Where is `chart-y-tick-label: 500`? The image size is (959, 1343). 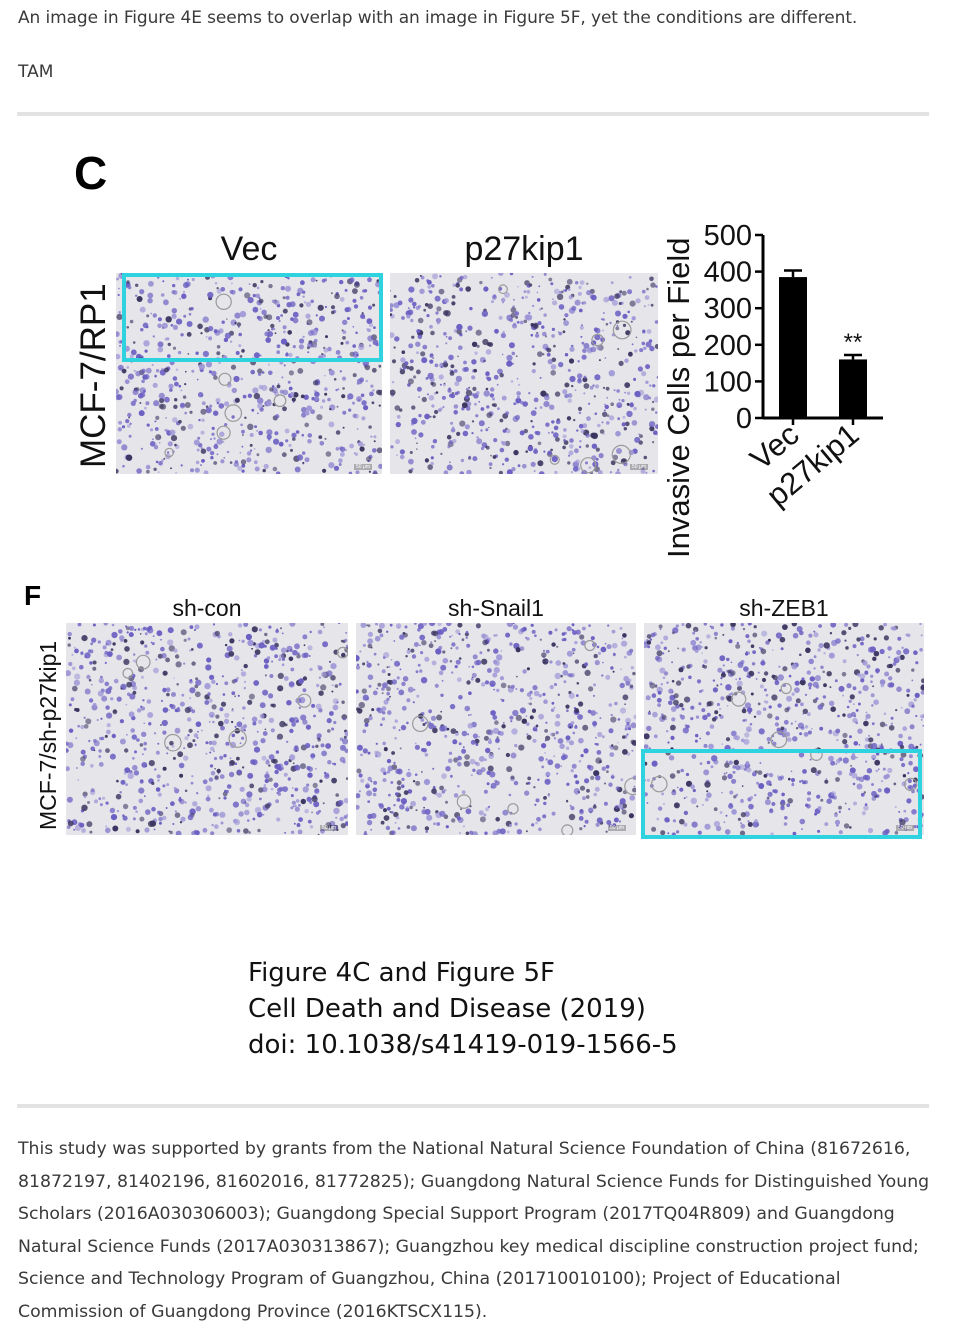 chart-y-tick-label: 500 is located at coordinates (728, 236).